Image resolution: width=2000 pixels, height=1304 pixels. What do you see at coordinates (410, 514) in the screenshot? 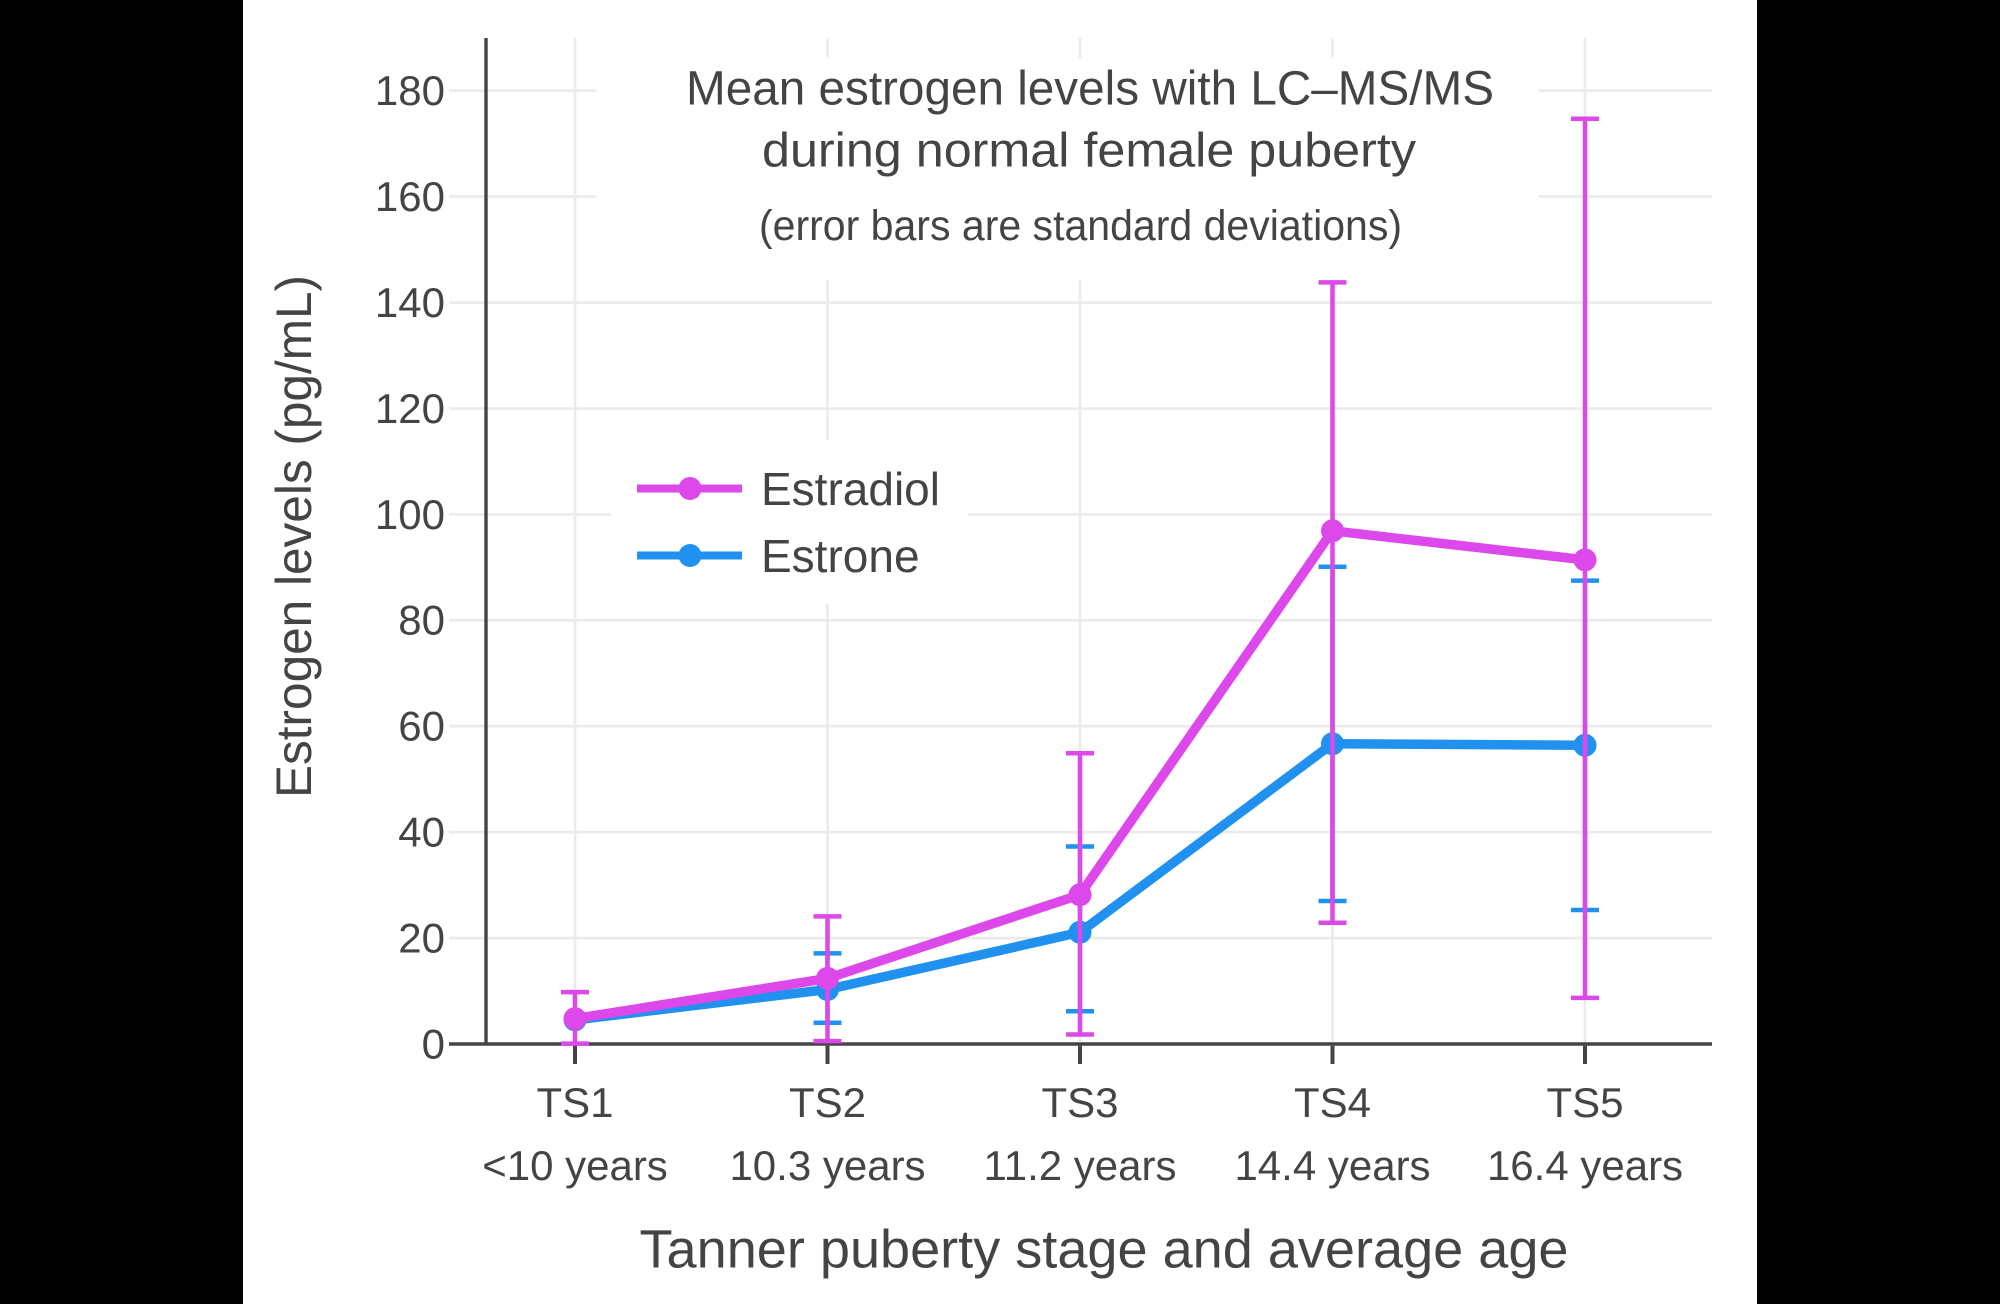
I see `svg-text: 100` at bounding box center [410, 514].